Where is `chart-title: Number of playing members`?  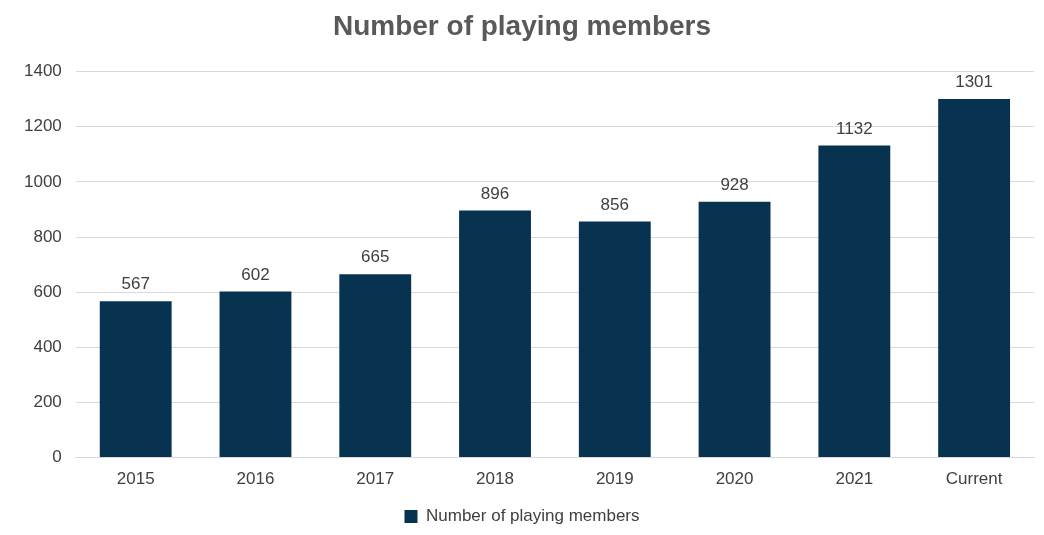 chart-title: Number of playing members is located at coordinates (522, 25).